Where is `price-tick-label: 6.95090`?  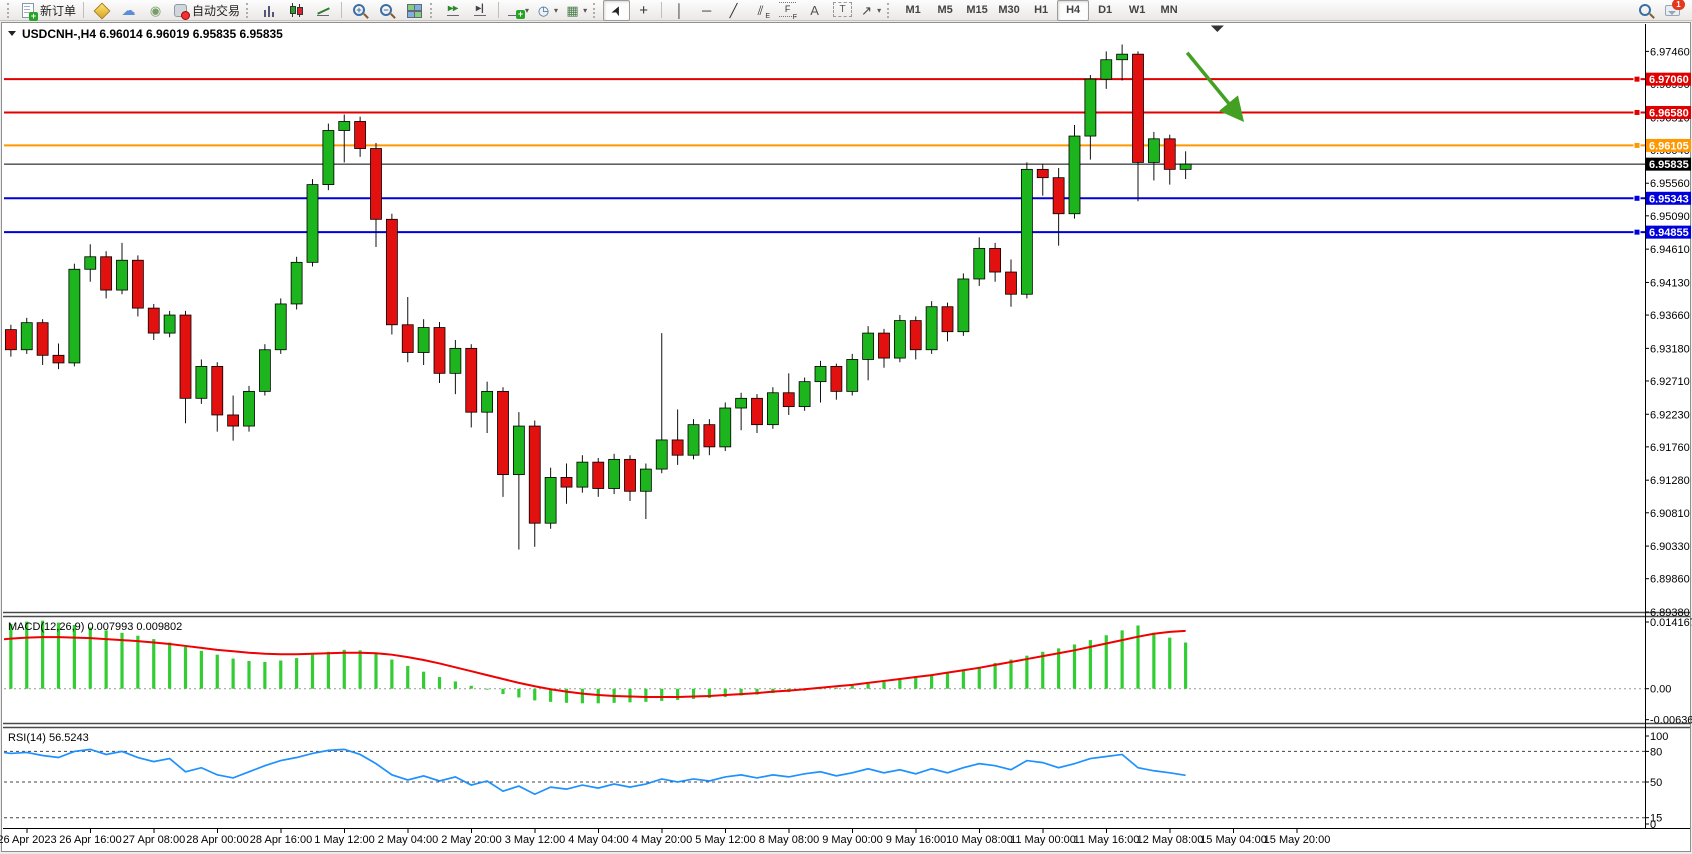 price-tick-label: 6.95090 is located at coordinates (1670, 217).